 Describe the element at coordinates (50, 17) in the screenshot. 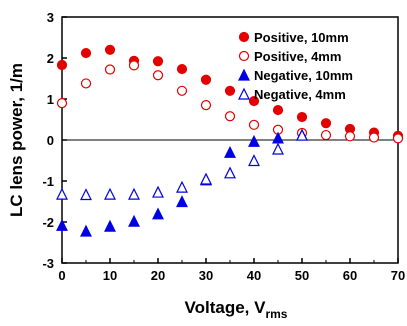

I see `y-tick-label-6: 3` at that location.